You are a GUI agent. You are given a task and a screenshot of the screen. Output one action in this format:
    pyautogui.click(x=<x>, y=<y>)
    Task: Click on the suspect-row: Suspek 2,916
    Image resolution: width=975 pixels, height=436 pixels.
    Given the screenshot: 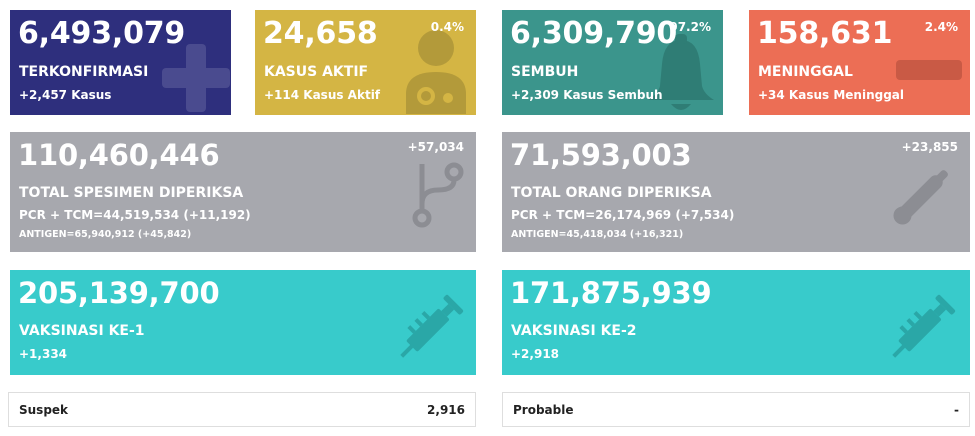 What is the action you would take?
    pyautogui.click(x=242, y=409)
    